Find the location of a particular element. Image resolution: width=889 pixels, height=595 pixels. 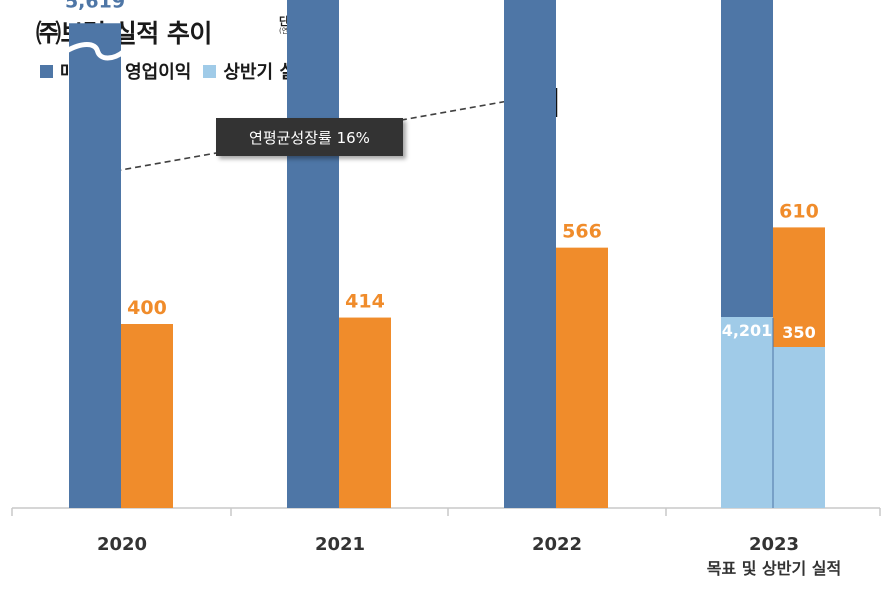

label-sales-2020: 5,619 is located at coordinates (95, 6).